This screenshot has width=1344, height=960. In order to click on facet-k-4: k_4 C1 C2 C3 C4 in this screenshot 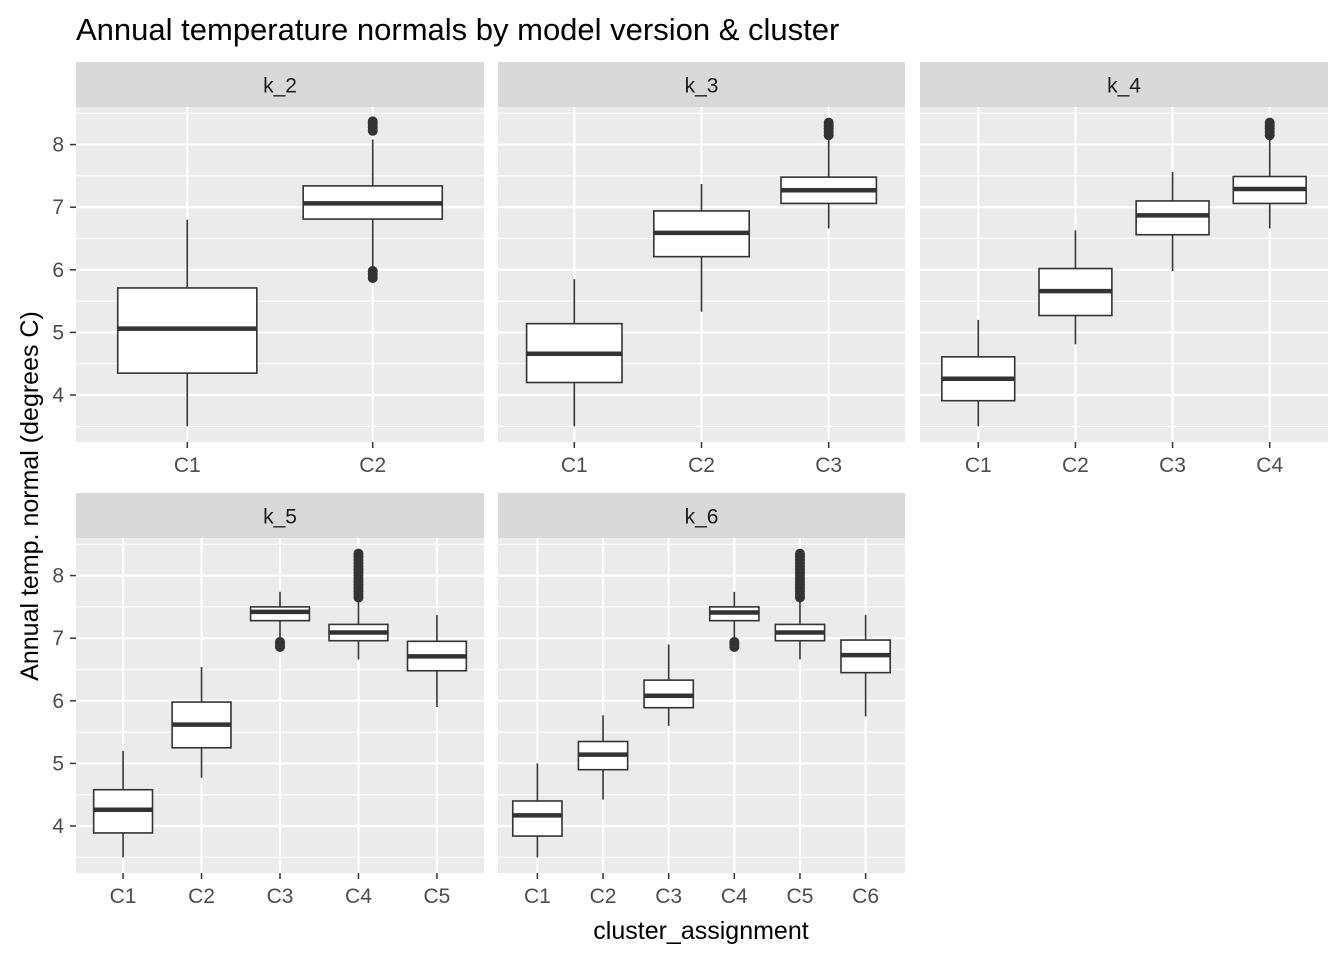, I will do `click(1124, 269)`.